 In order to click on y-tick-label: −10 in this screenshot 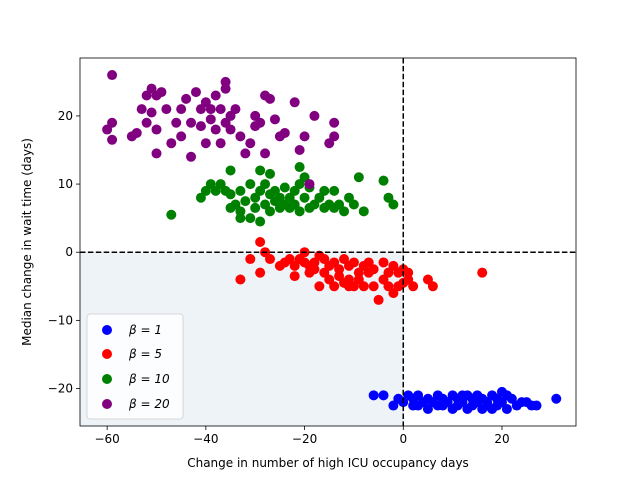, I will do `click(60, 320)`.